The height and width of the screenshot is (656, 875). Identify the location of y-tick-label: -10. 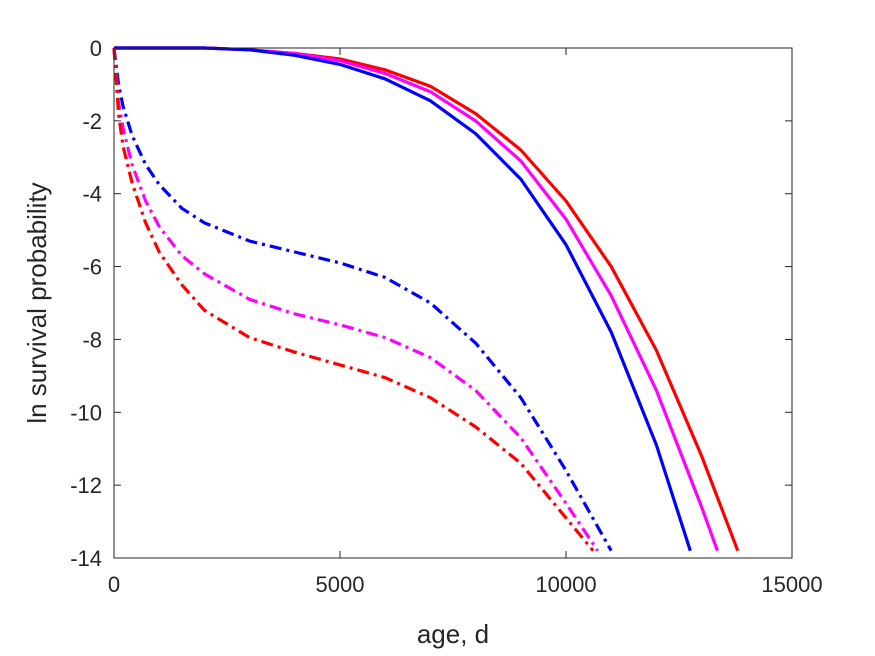
(86, 412).